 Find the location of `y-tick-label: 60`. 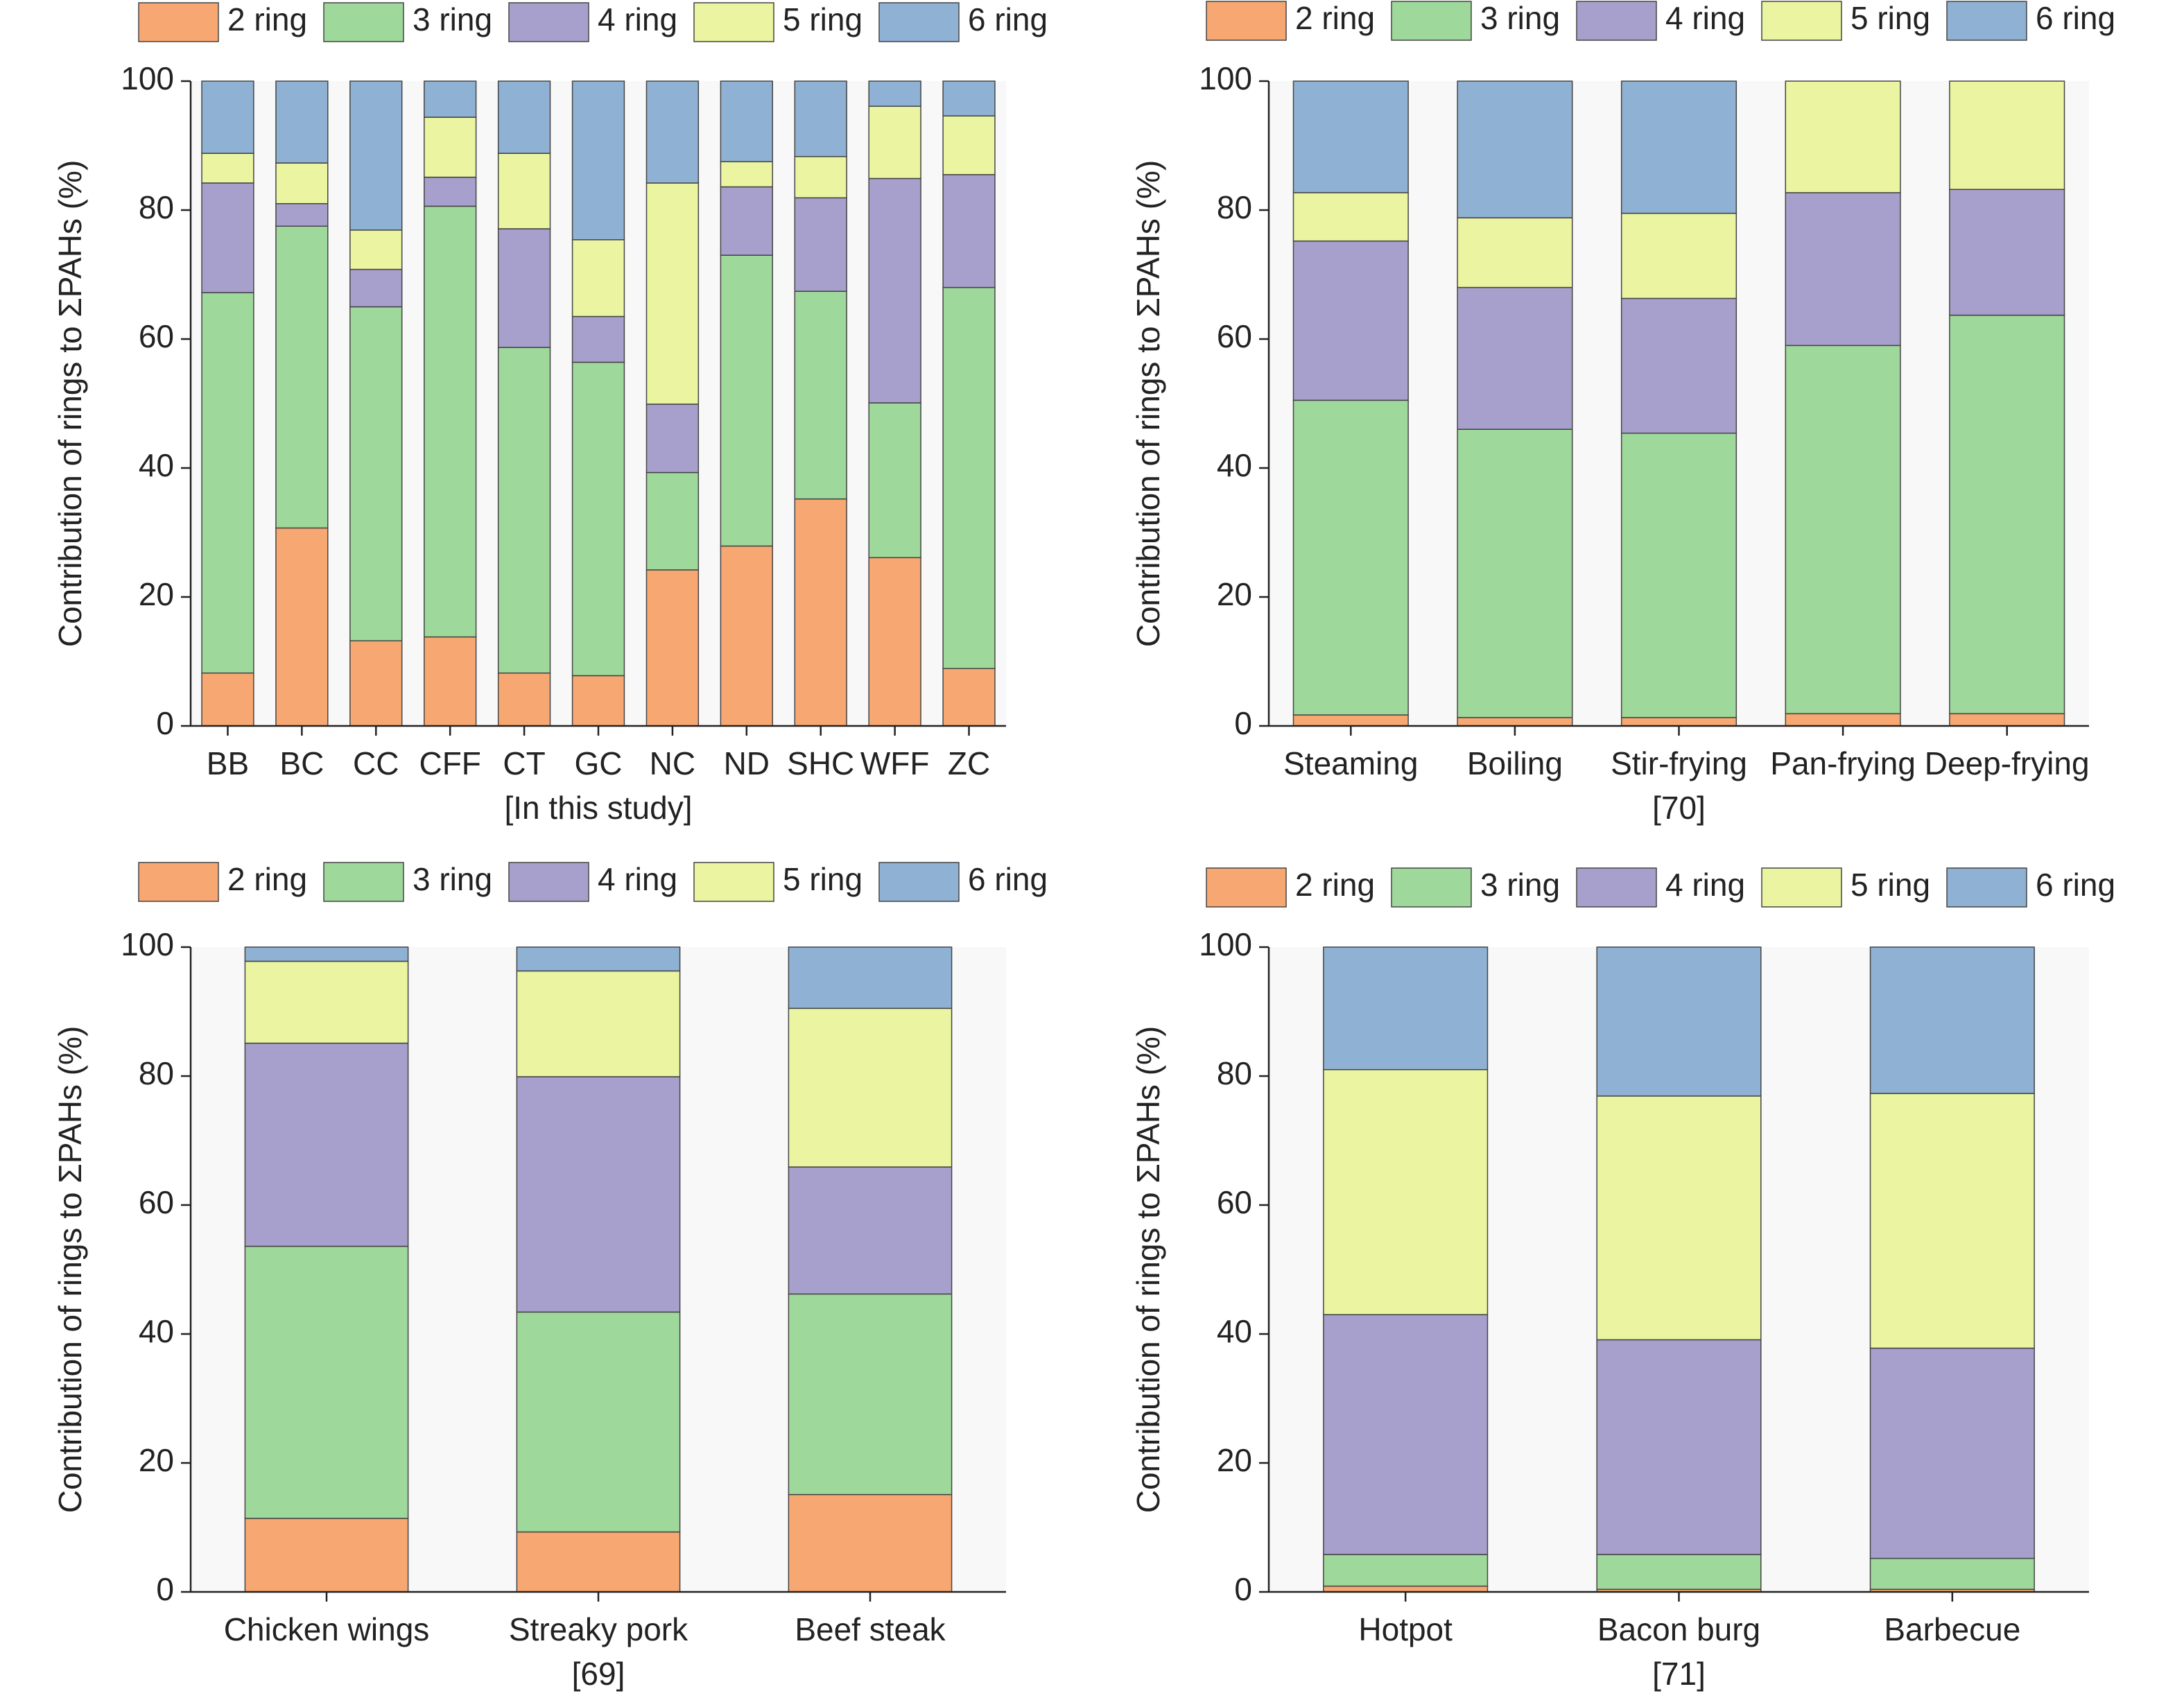

y-tick-label: 60 is located at coordinates (156, 336).